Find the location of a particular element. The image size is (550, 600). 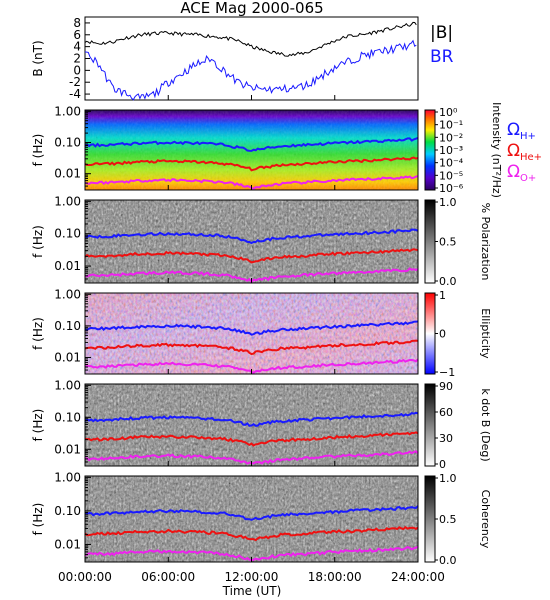

y-tick-label: 8 is located at coordinates (77, 23).